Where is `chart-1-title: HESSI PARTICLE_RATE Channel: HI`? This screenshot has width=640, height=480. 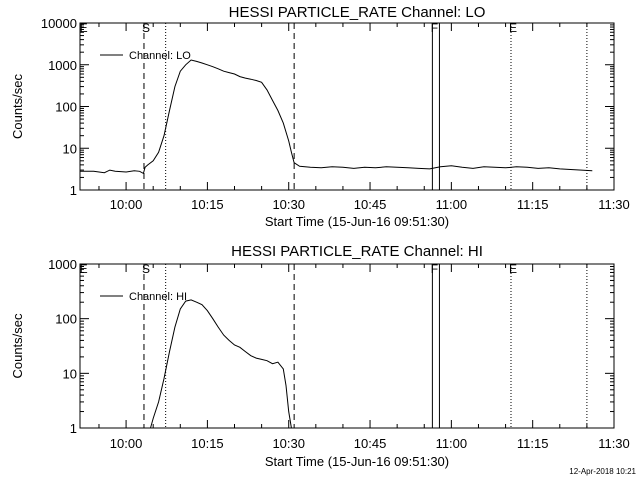 chart-1-title: HESSI PARTICLE_RATE Channel: HI is located at coordinates (357, 251).